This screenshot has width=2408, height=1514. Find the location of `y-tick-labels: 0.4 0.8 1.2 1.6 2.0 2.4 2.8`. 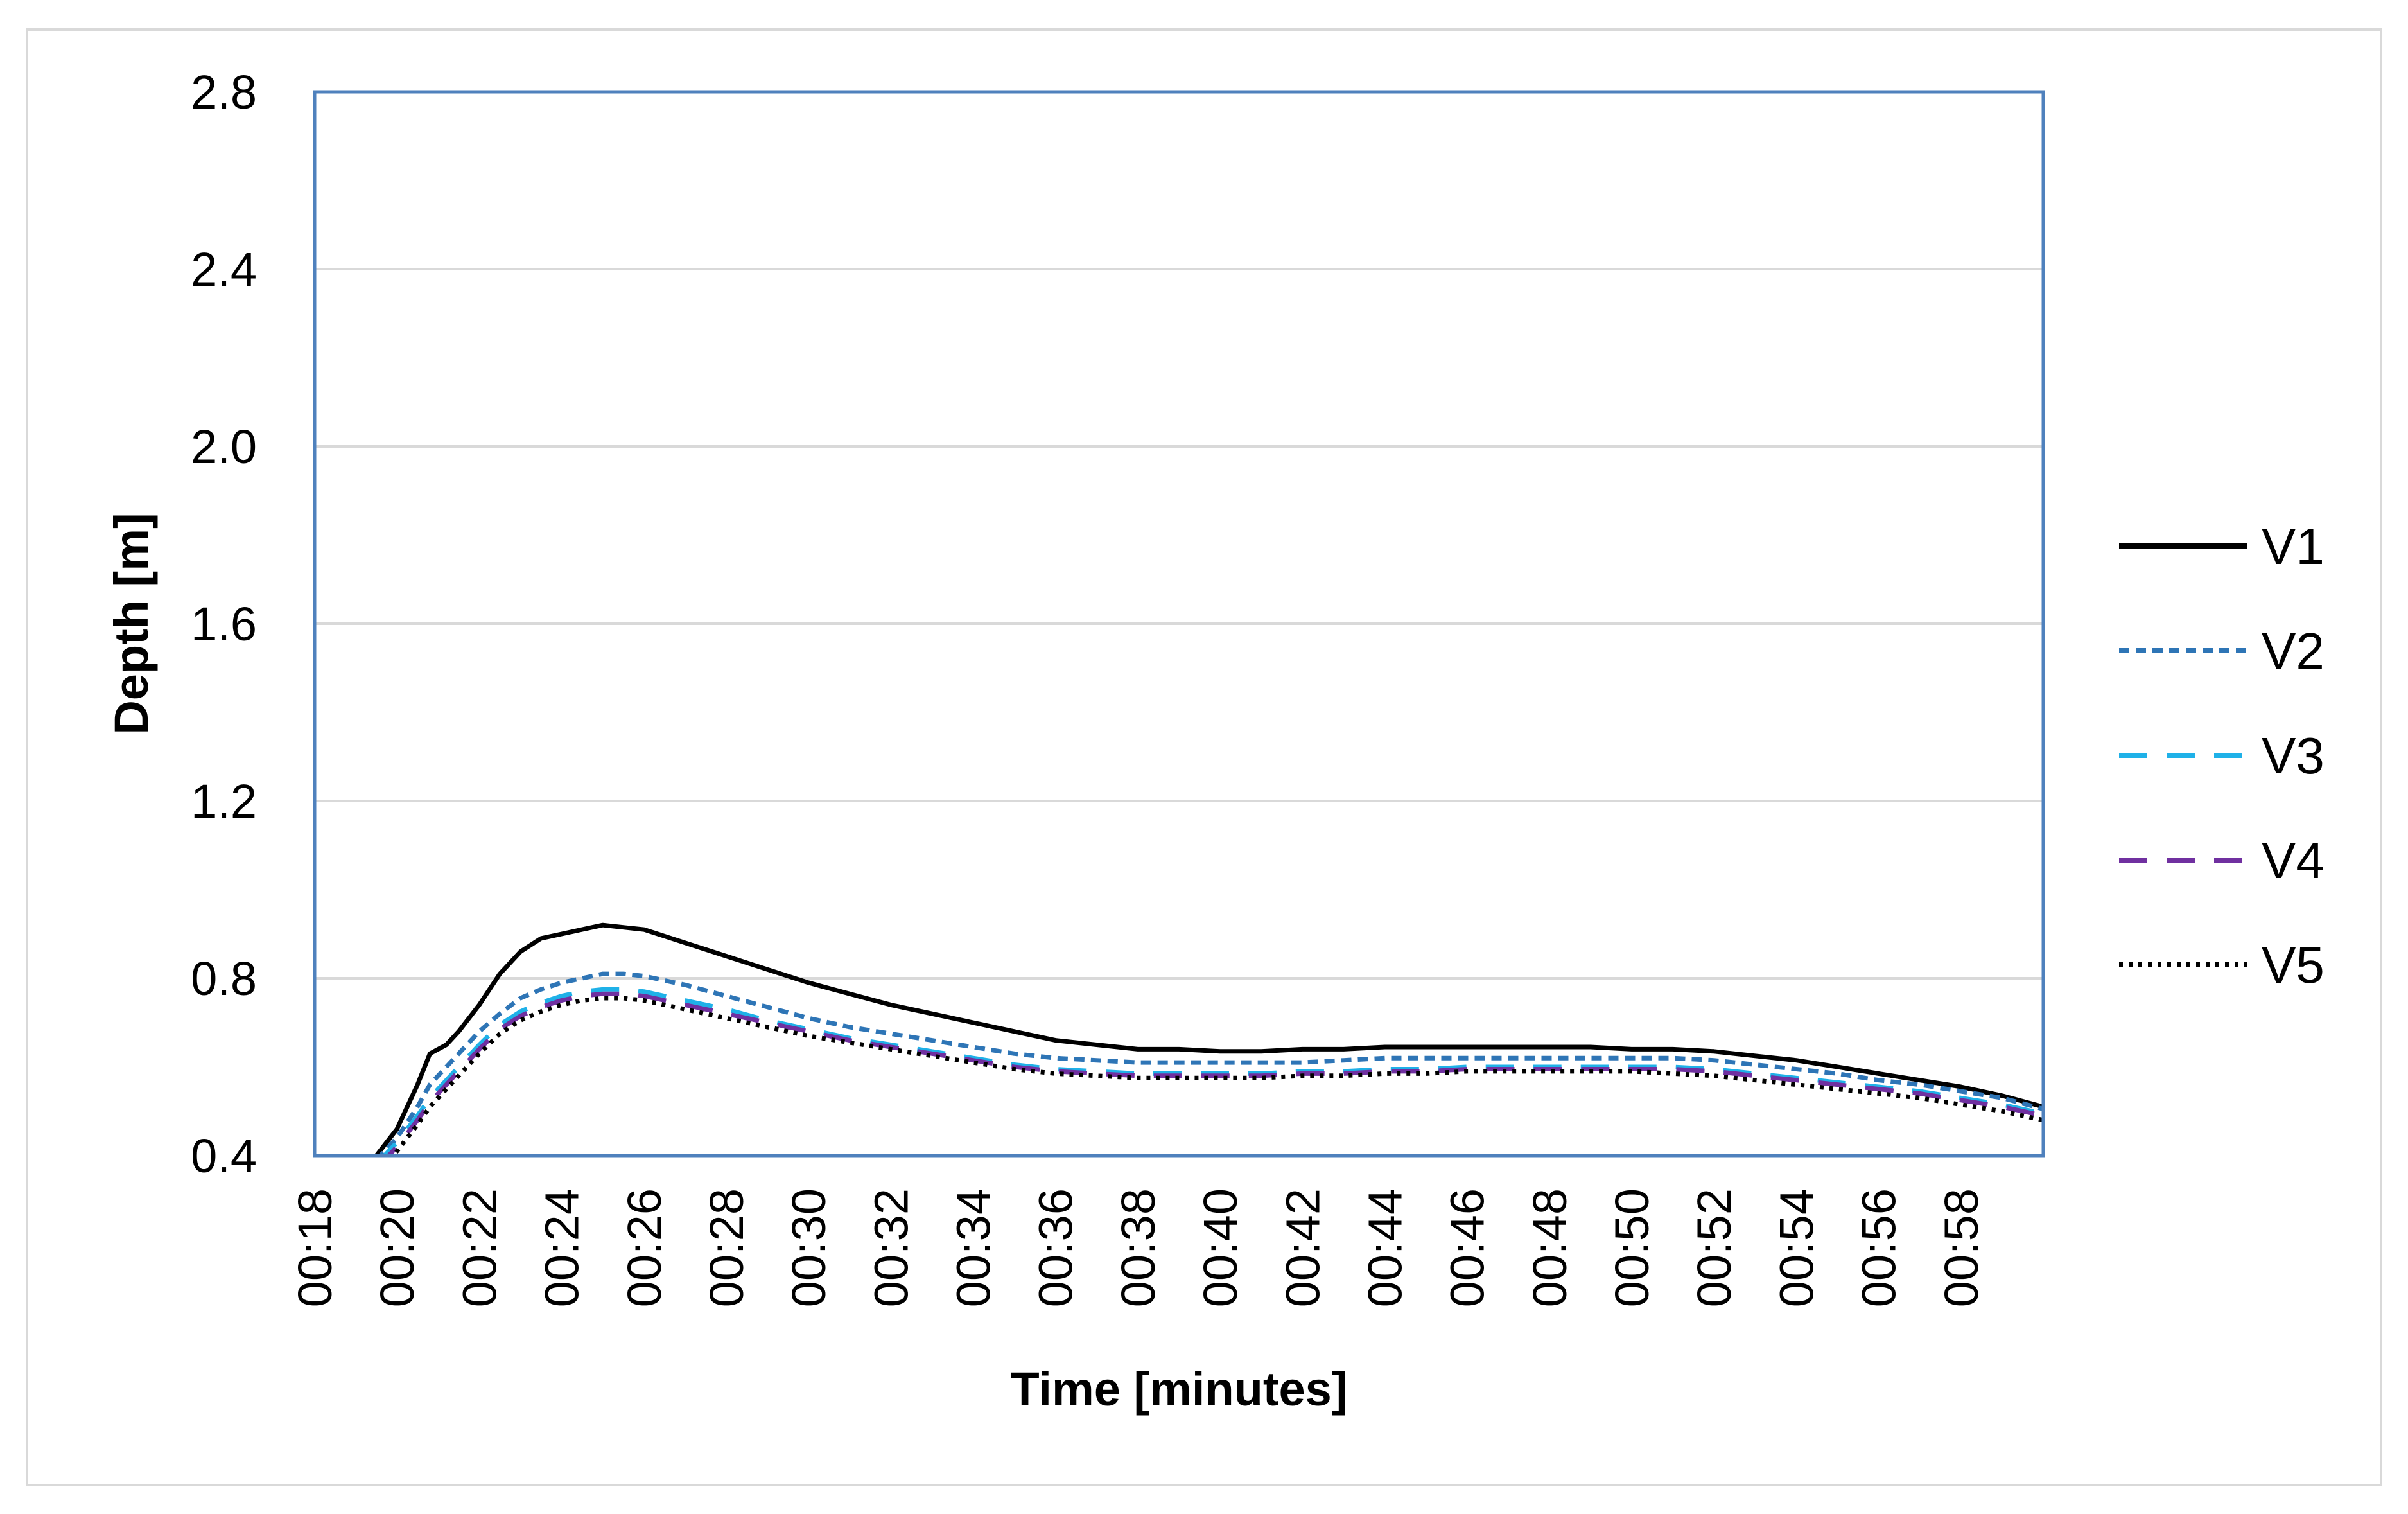

y-tick-labels: 0.4 0.8 1.2 1.6 2.0 2.4 2.8 is located at coordinates (224, 624).